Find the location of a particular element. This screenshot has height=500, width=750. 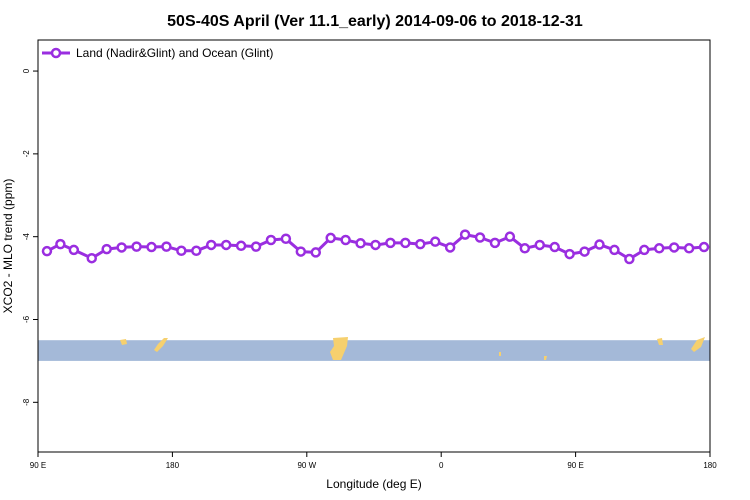

land-ocean-band is located at coordinates (374, 349).